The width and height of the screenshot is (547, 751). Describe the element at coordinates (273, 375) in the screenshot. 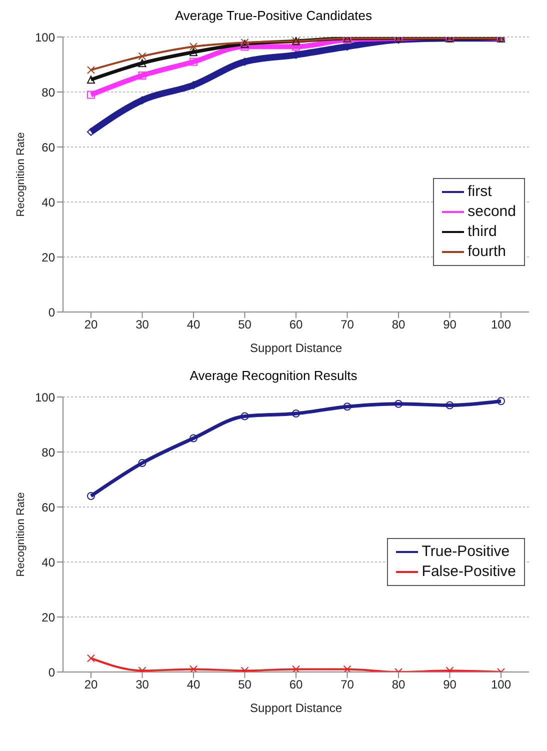

I see `chart-title: Average Recognition Results` at that location.